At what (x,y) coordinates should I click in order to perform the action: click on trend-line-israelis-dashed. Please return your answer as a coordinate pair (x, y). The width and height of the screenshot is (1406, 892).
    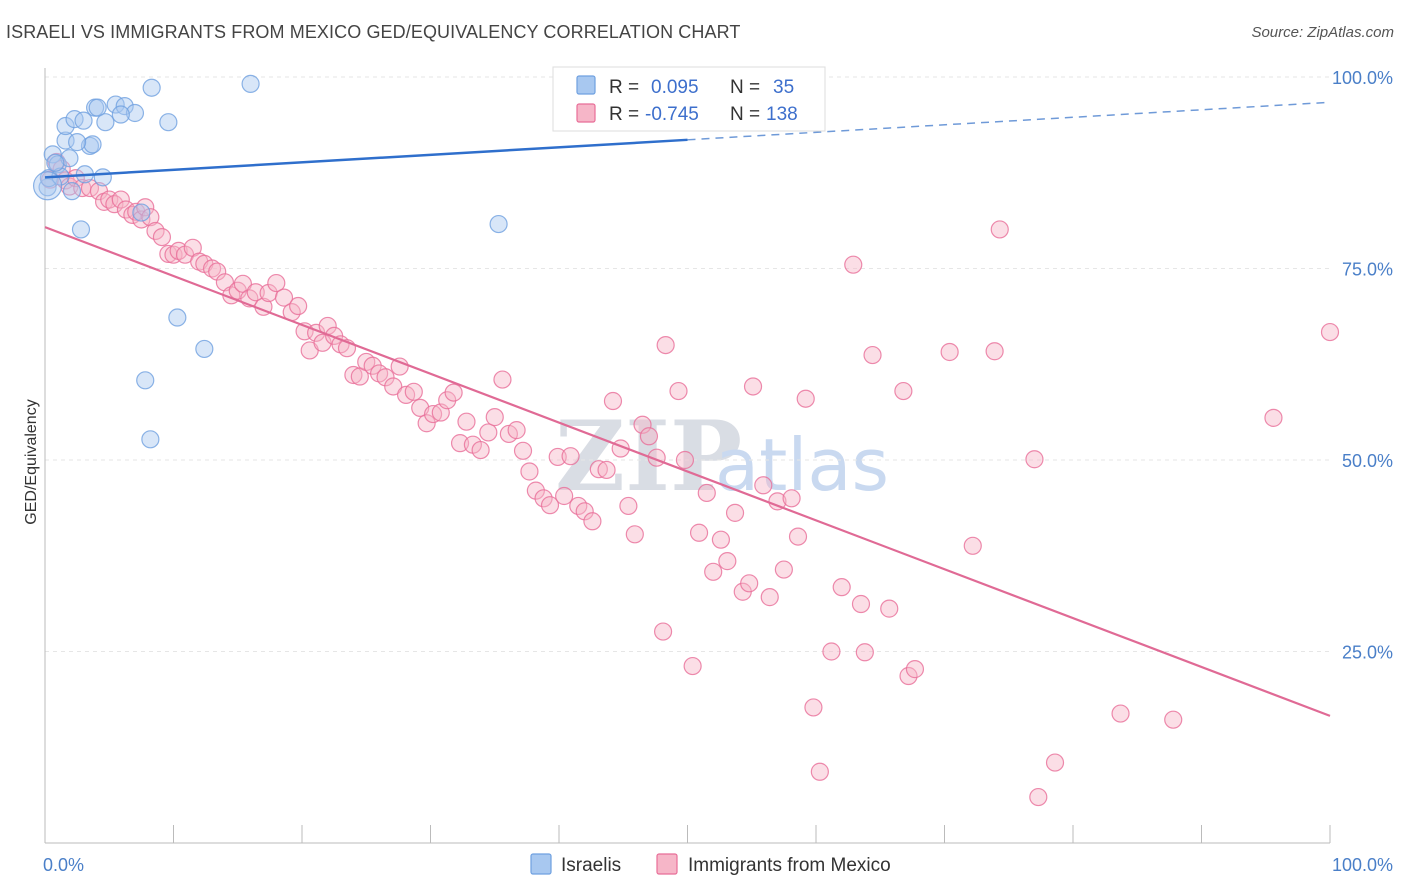
    Looking at the image, I should click on (1009, 121).